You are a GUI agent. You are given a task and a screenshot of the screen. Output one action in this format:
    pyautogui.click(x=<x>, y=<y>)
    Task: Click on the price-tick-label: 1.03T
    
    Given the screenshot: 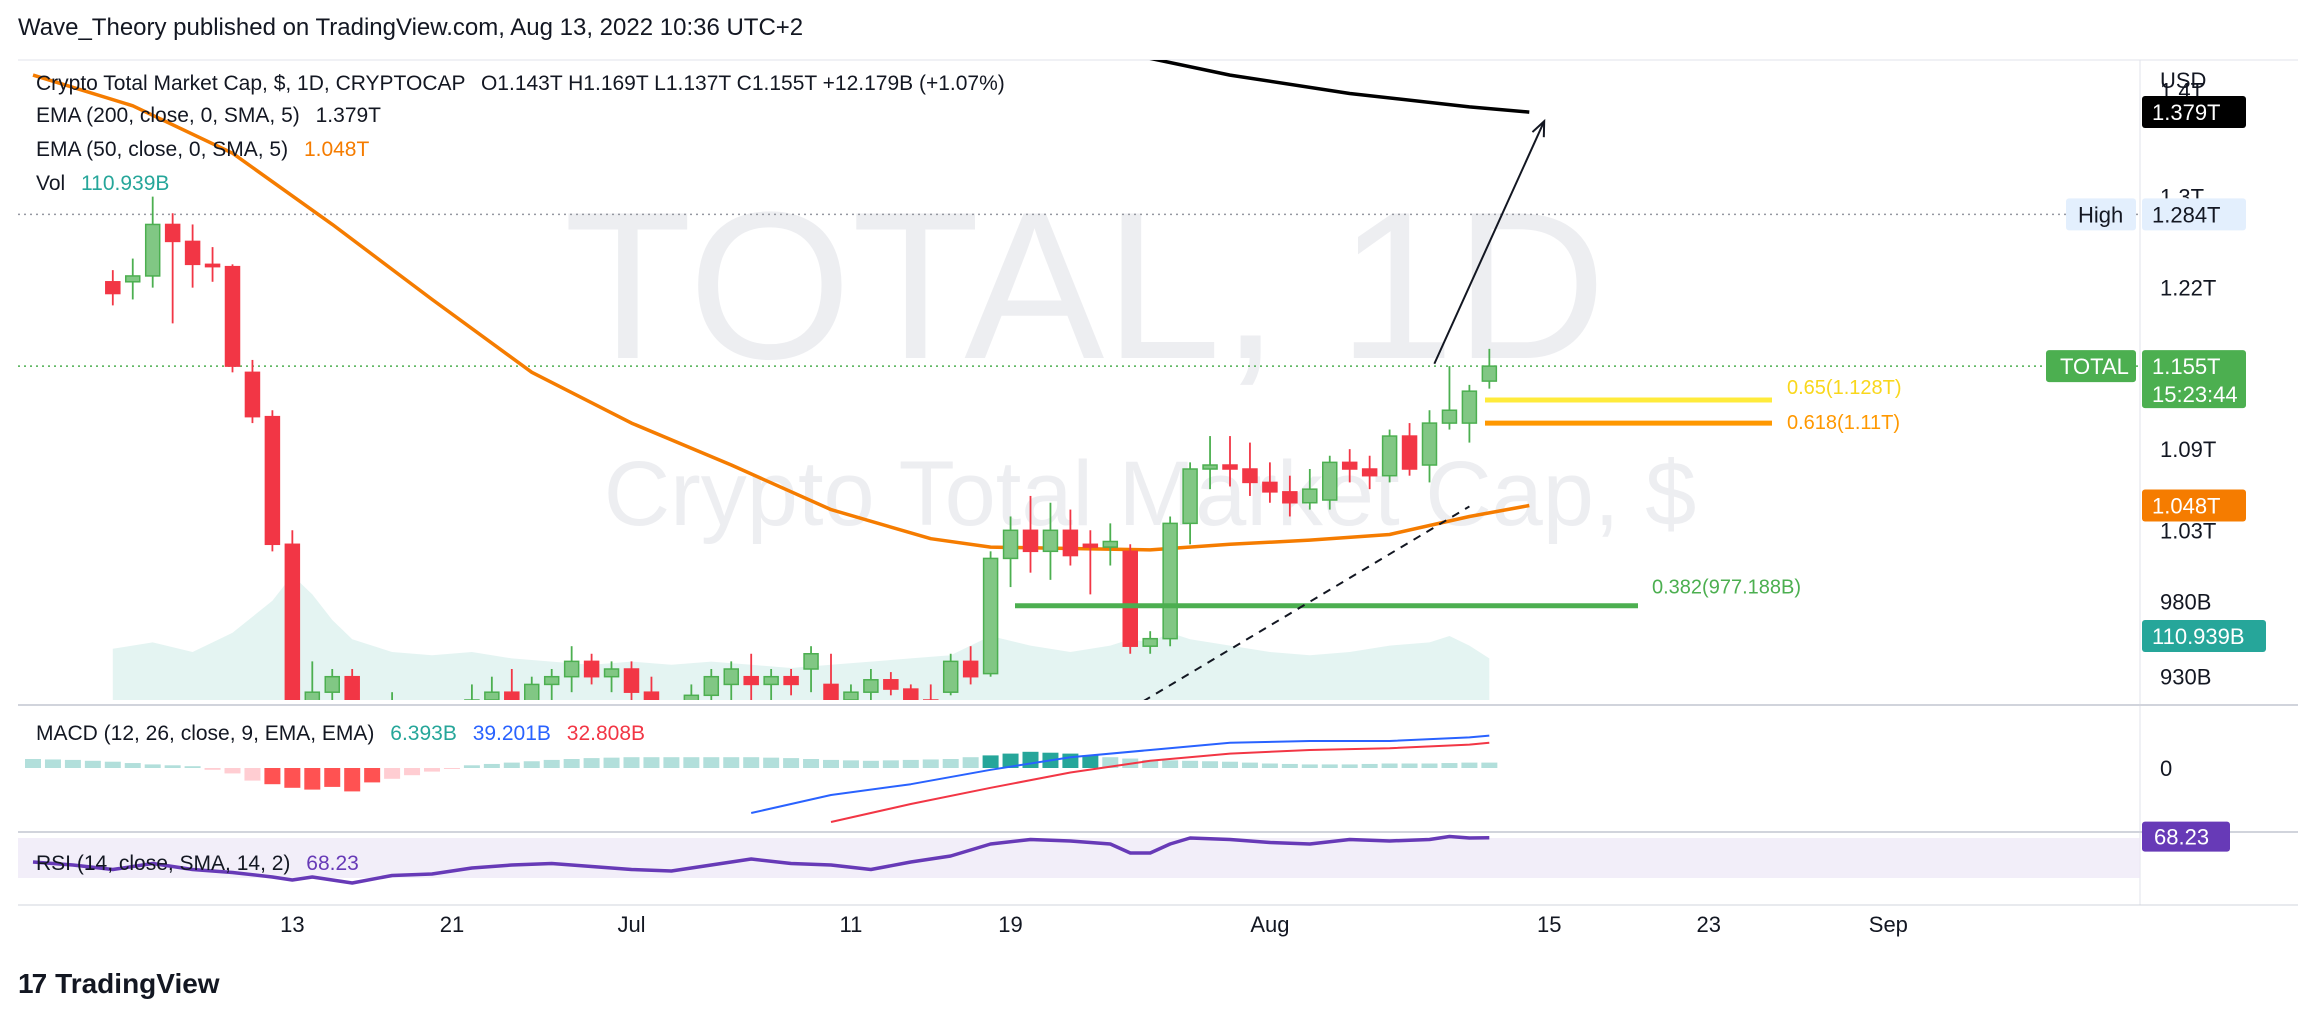 What is the action you would take?
    pyautogui.click(x=2188, y=530)
    